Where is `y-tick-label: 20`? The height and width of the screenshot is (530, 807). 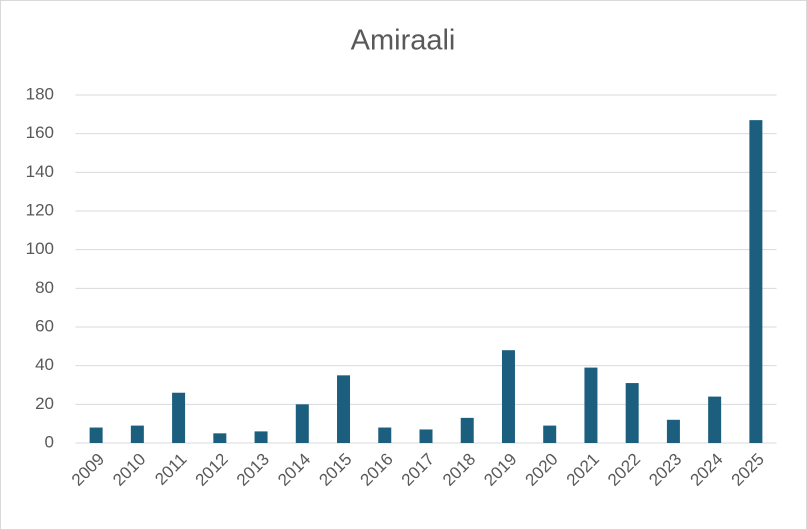
y-tick-label: 20 is located at coordinates (44, 403).